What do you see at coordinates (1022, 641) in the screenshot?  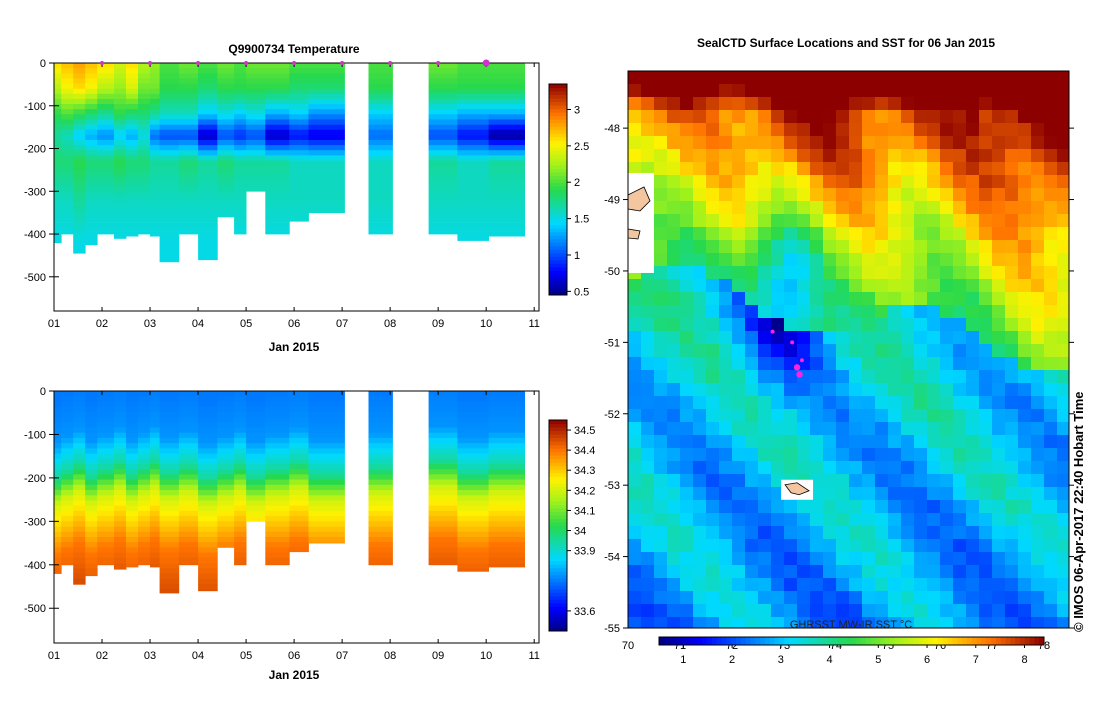 I see `sst-colorbar-segment` at bounding box center [1022, 641].